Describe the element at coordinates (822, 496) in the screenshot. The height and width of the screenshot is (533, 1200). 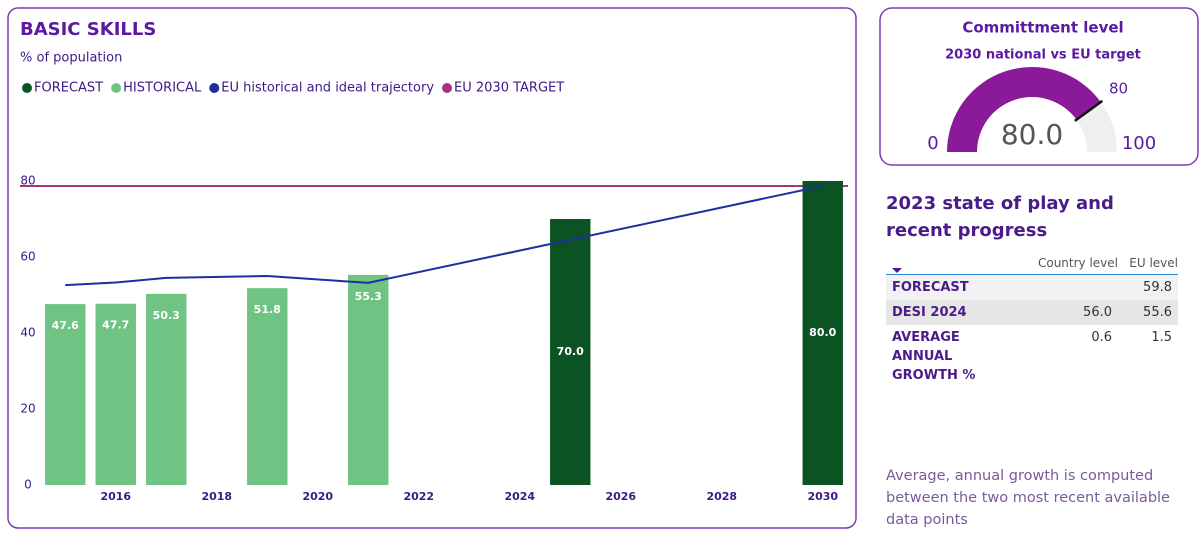
I see `x-tick-label: 2030` at that location.